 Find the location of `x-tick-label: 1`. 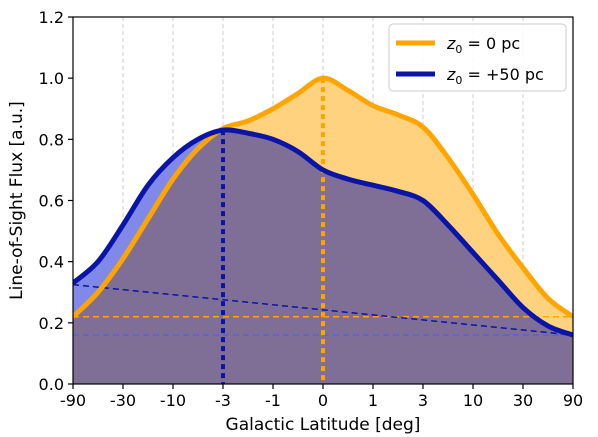

x-tick-label: 1 is located at coordinates (373, 400).